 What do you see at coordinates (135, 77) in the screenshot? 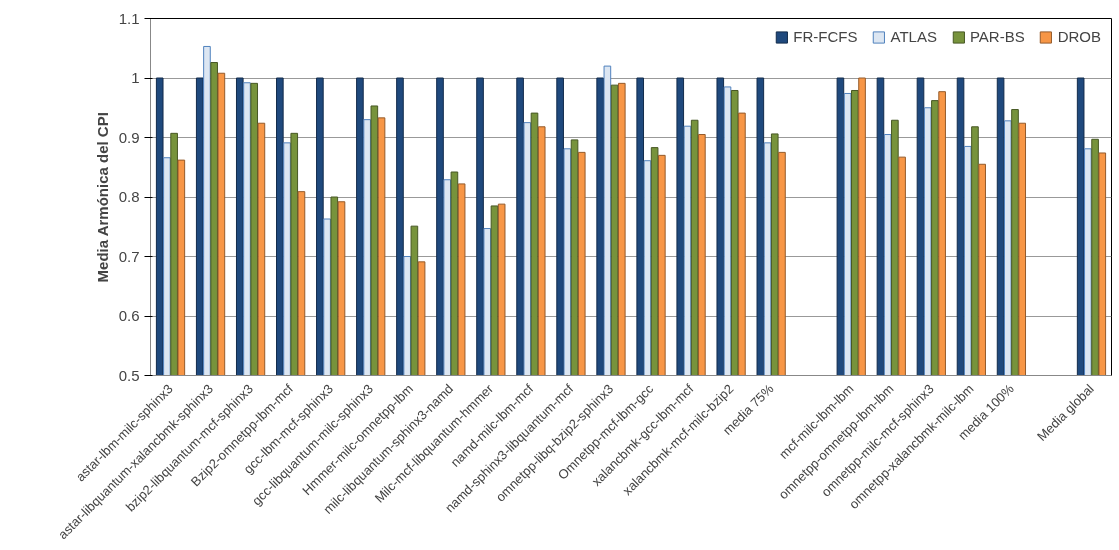
I see `y-tick-label: 1` at bounding box center [135, 77].